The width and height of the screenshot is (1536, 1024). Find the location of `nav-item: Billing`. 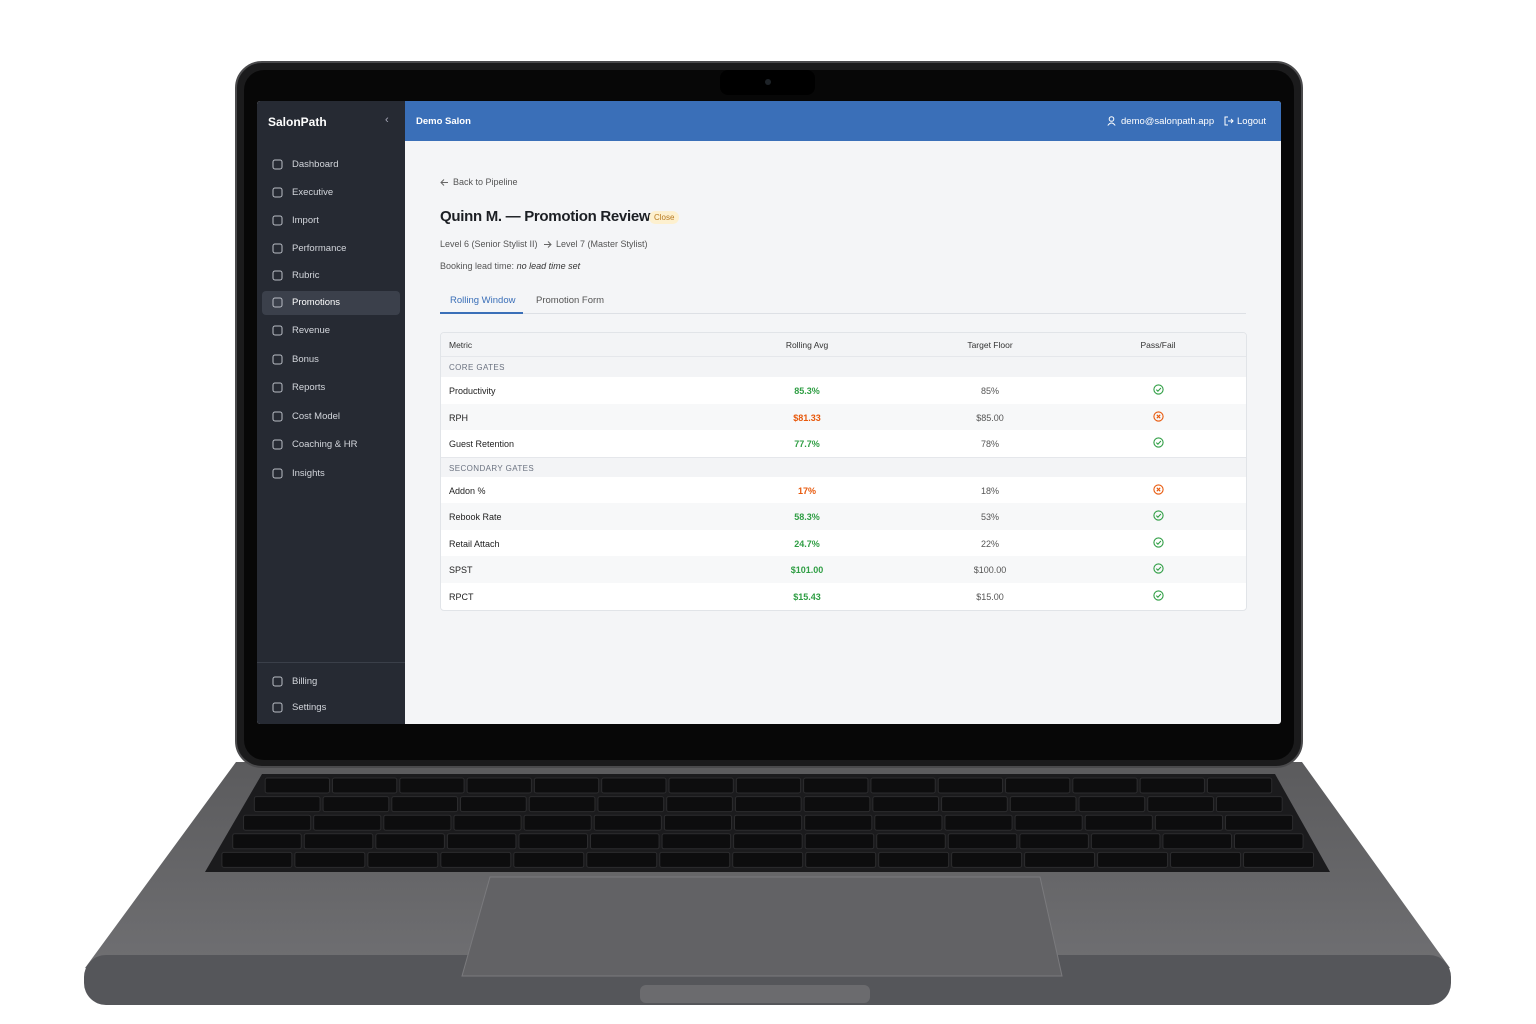

nav-item: Billing is located at coordinates (331, 682).